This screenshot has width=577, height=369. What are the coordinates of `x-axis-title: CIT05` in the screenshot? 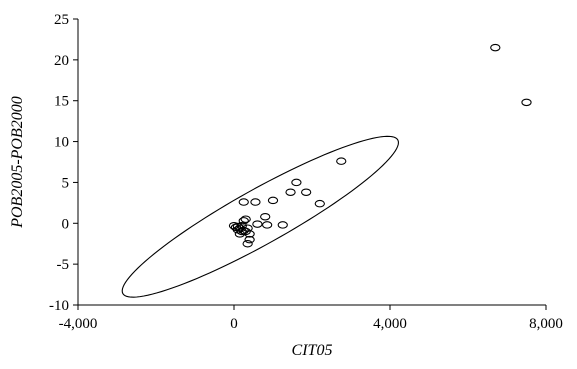 It's located at (312, 350).